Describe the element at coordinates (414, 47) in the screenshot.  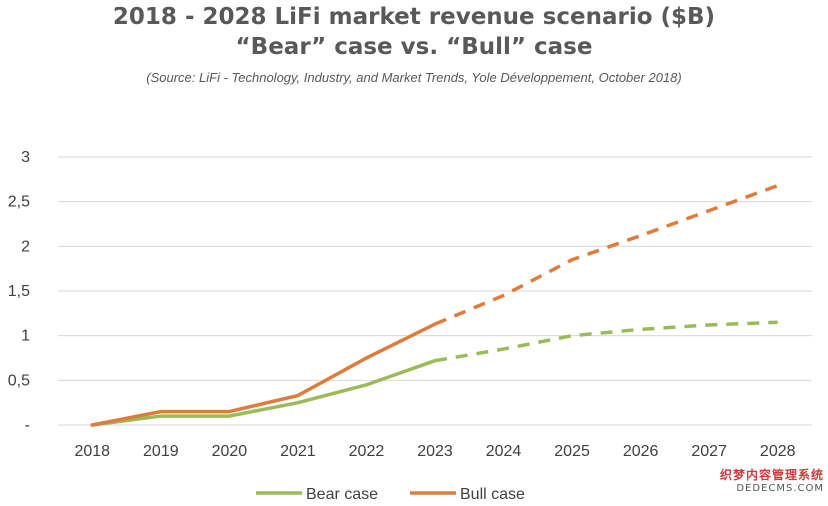
I see `chart-subtitle: “Bear” case vs. “Bull” case` at that location.